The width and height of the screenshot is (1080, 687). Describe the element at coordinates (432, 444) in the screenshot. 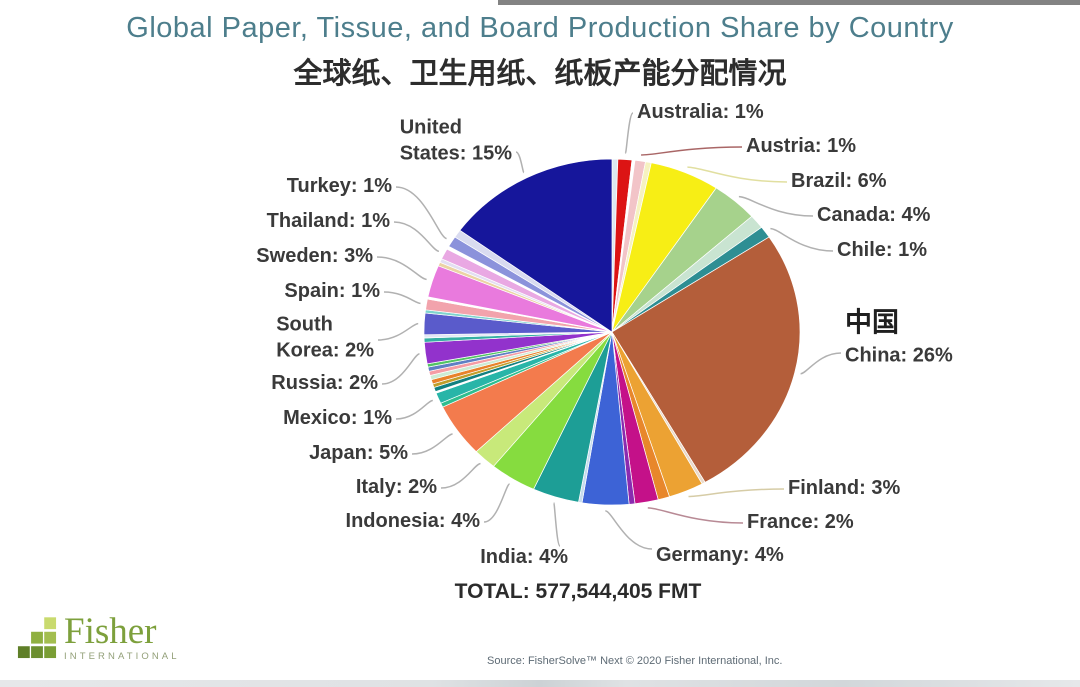

I see `callout-line-japan` at that location.